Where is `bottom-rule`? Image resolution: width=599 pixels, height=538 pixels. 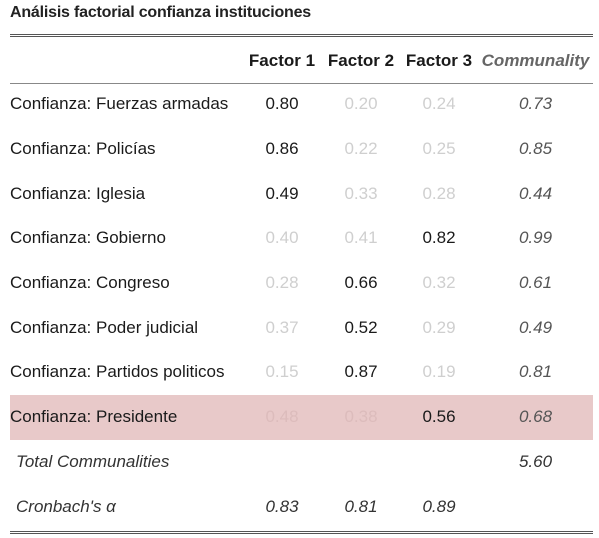
bottom-rule is located at coordinates (301, 532).